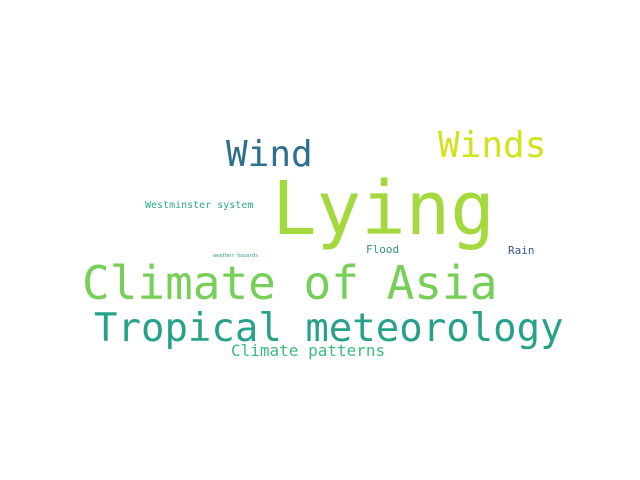 The width and height of the screenshot is (640, 480). What do you see at coordinates (521, 250) in the screenshot?
I see `word-rain: Rain` at bounding box center [521, 250].